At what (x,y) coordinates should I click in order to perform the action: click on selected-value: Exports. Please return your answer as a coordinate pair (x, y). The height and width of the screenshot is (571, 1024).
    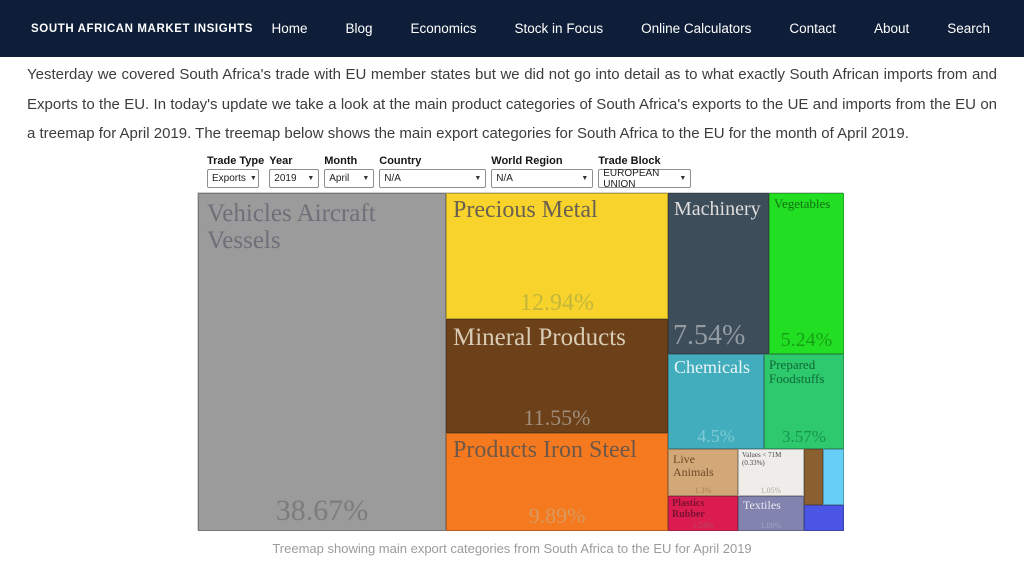
    Looking at the image, I should click on (229, 178).